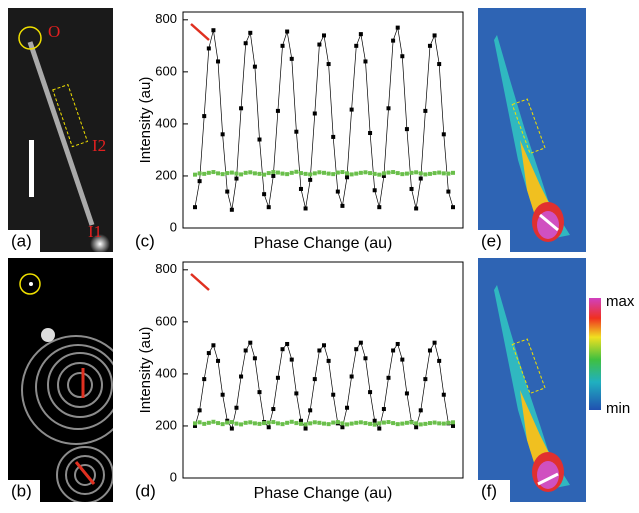 This screenshot has width=639, height=513. I want to click on annotation: I1, so click(95, 231).